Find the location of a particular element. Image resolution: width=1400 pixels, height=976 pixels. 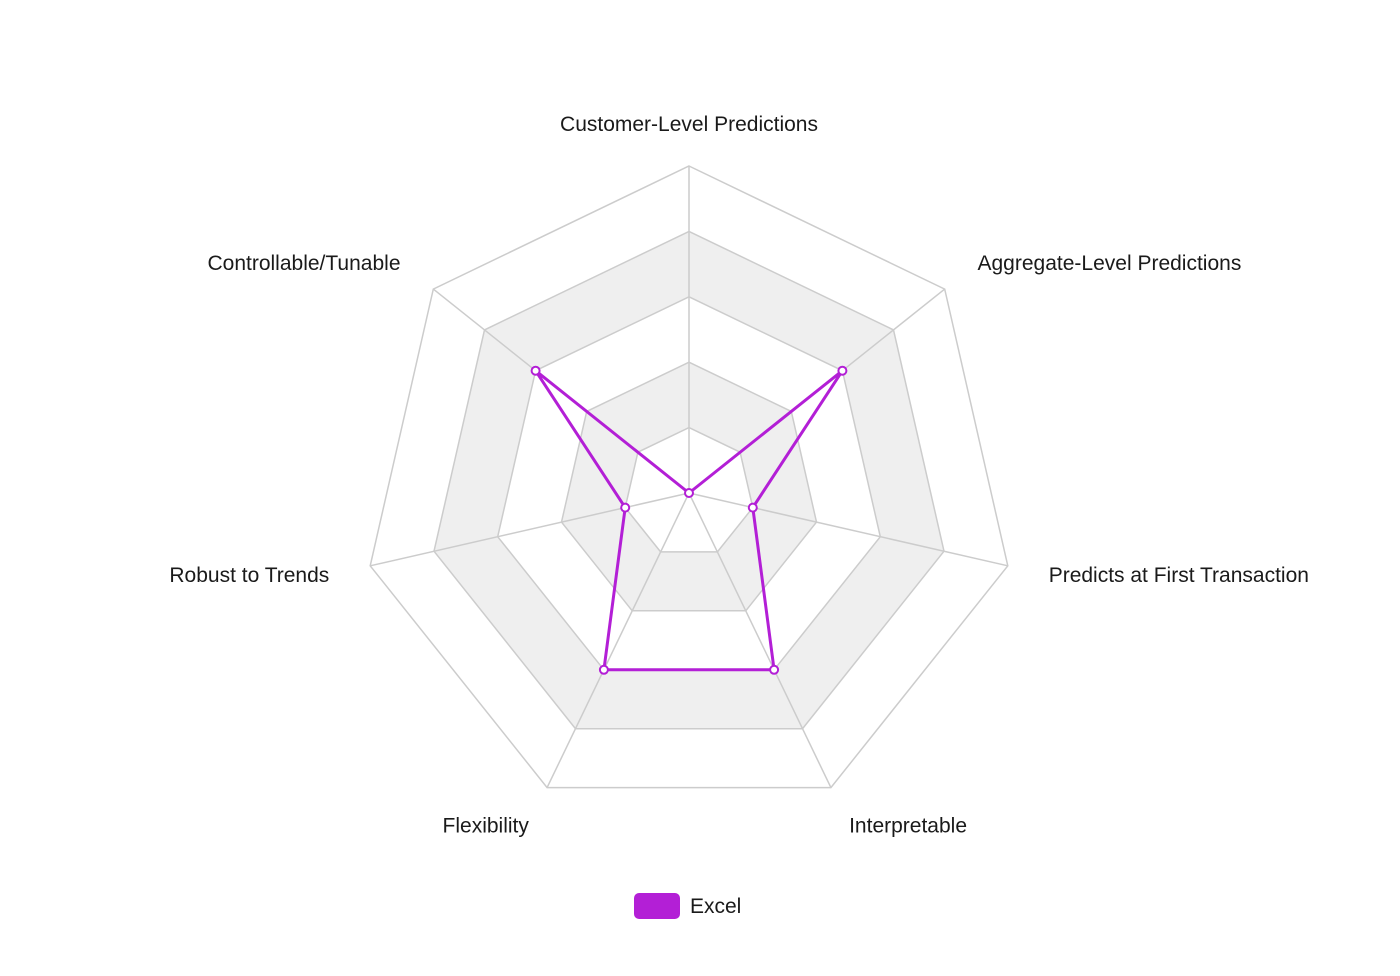

series-layer is located at coordinates (689, 520).